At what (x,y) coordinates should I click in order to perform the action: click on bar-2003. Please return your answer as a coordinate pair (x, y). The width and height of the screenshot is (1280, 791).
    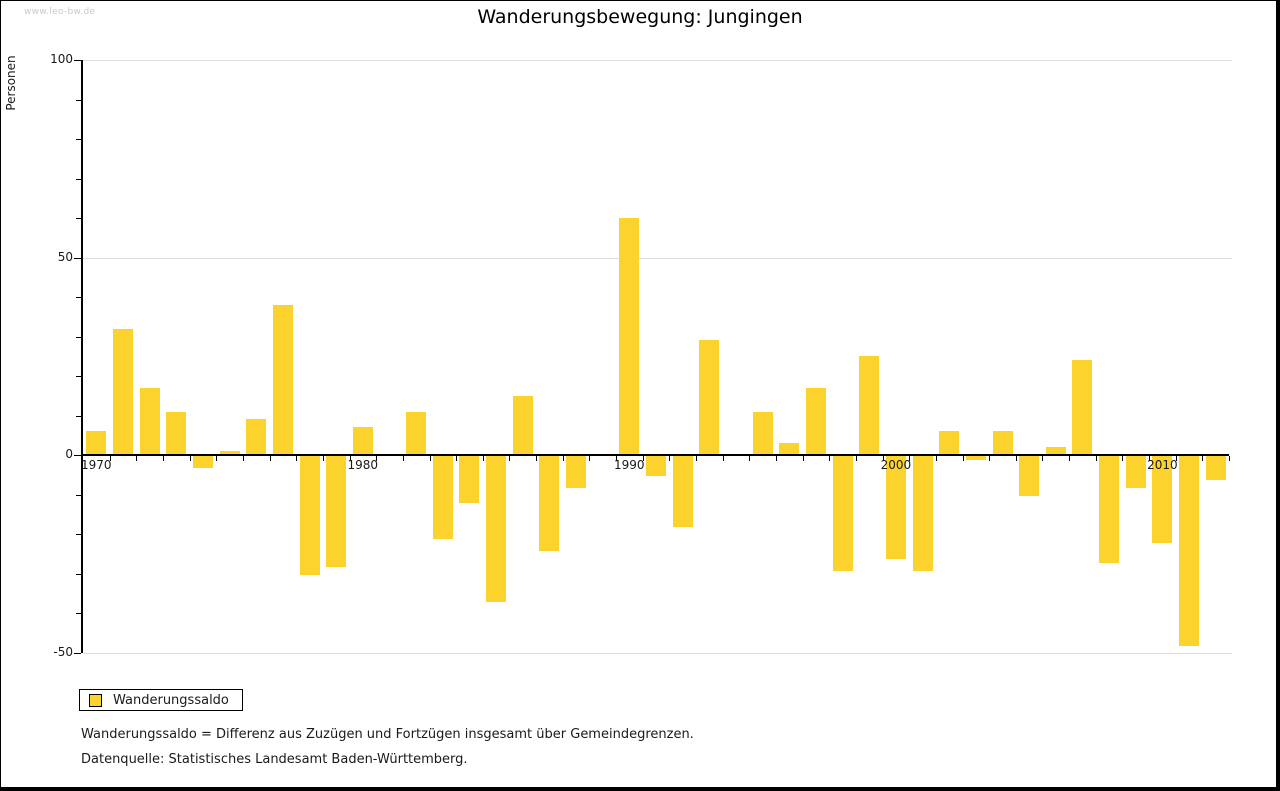
    Looking at the image, I should click on (975, 458).